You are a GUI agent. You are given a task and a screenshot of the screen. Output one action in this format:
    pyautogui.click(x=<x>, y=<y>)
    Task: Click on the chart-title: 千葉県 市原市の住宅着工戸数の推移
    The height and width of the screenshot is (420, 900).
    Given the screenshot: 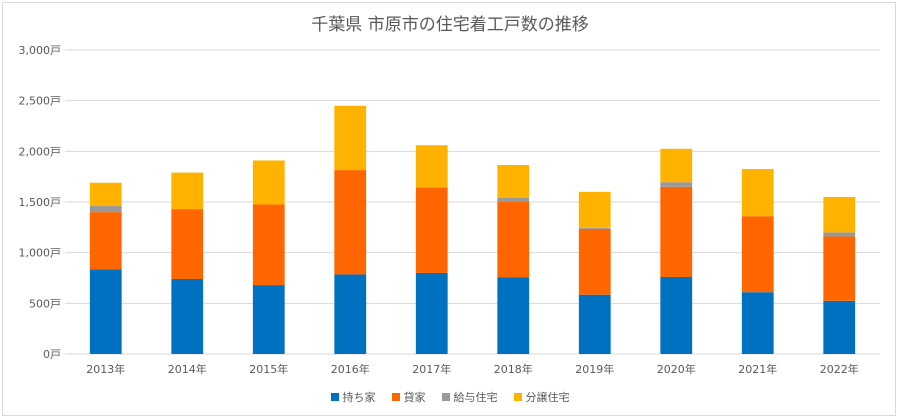 What is the action you would take?
    pyautogui.click(x=450, y=25)
    